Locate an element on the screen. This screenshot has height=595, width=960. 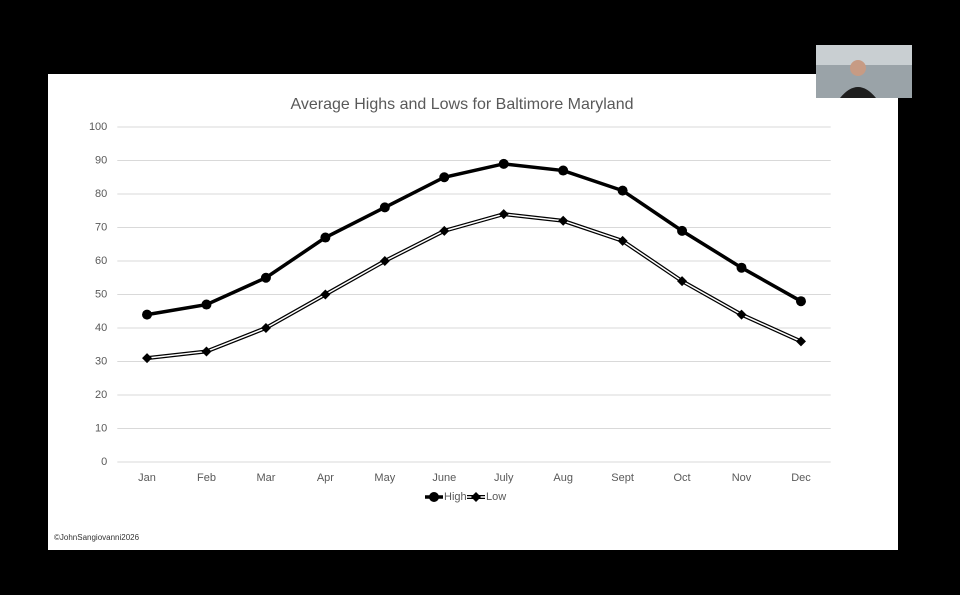
x-tick-label: July is located at coordinates (504, 478).